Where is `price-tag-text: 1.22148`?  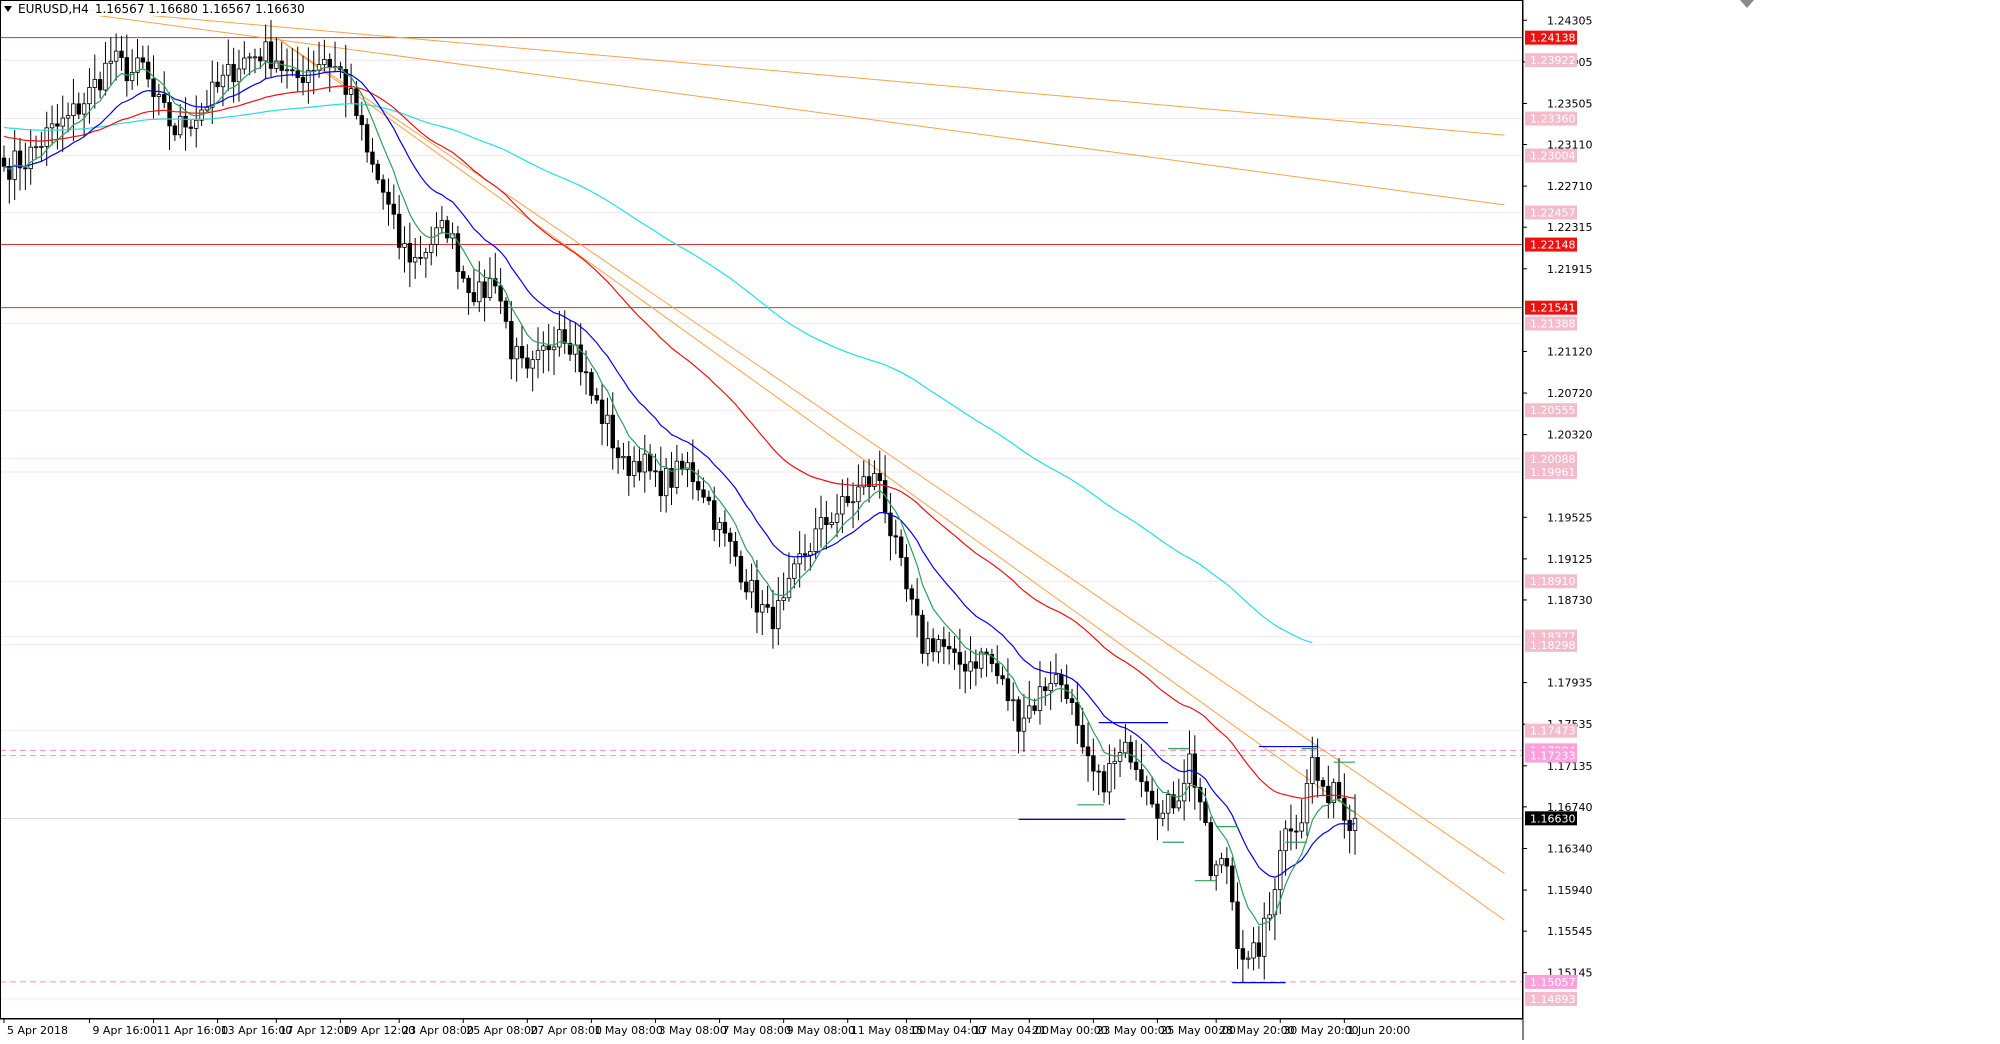
price-tag-text: 1.22148 is located at coordinates (1553, 245).